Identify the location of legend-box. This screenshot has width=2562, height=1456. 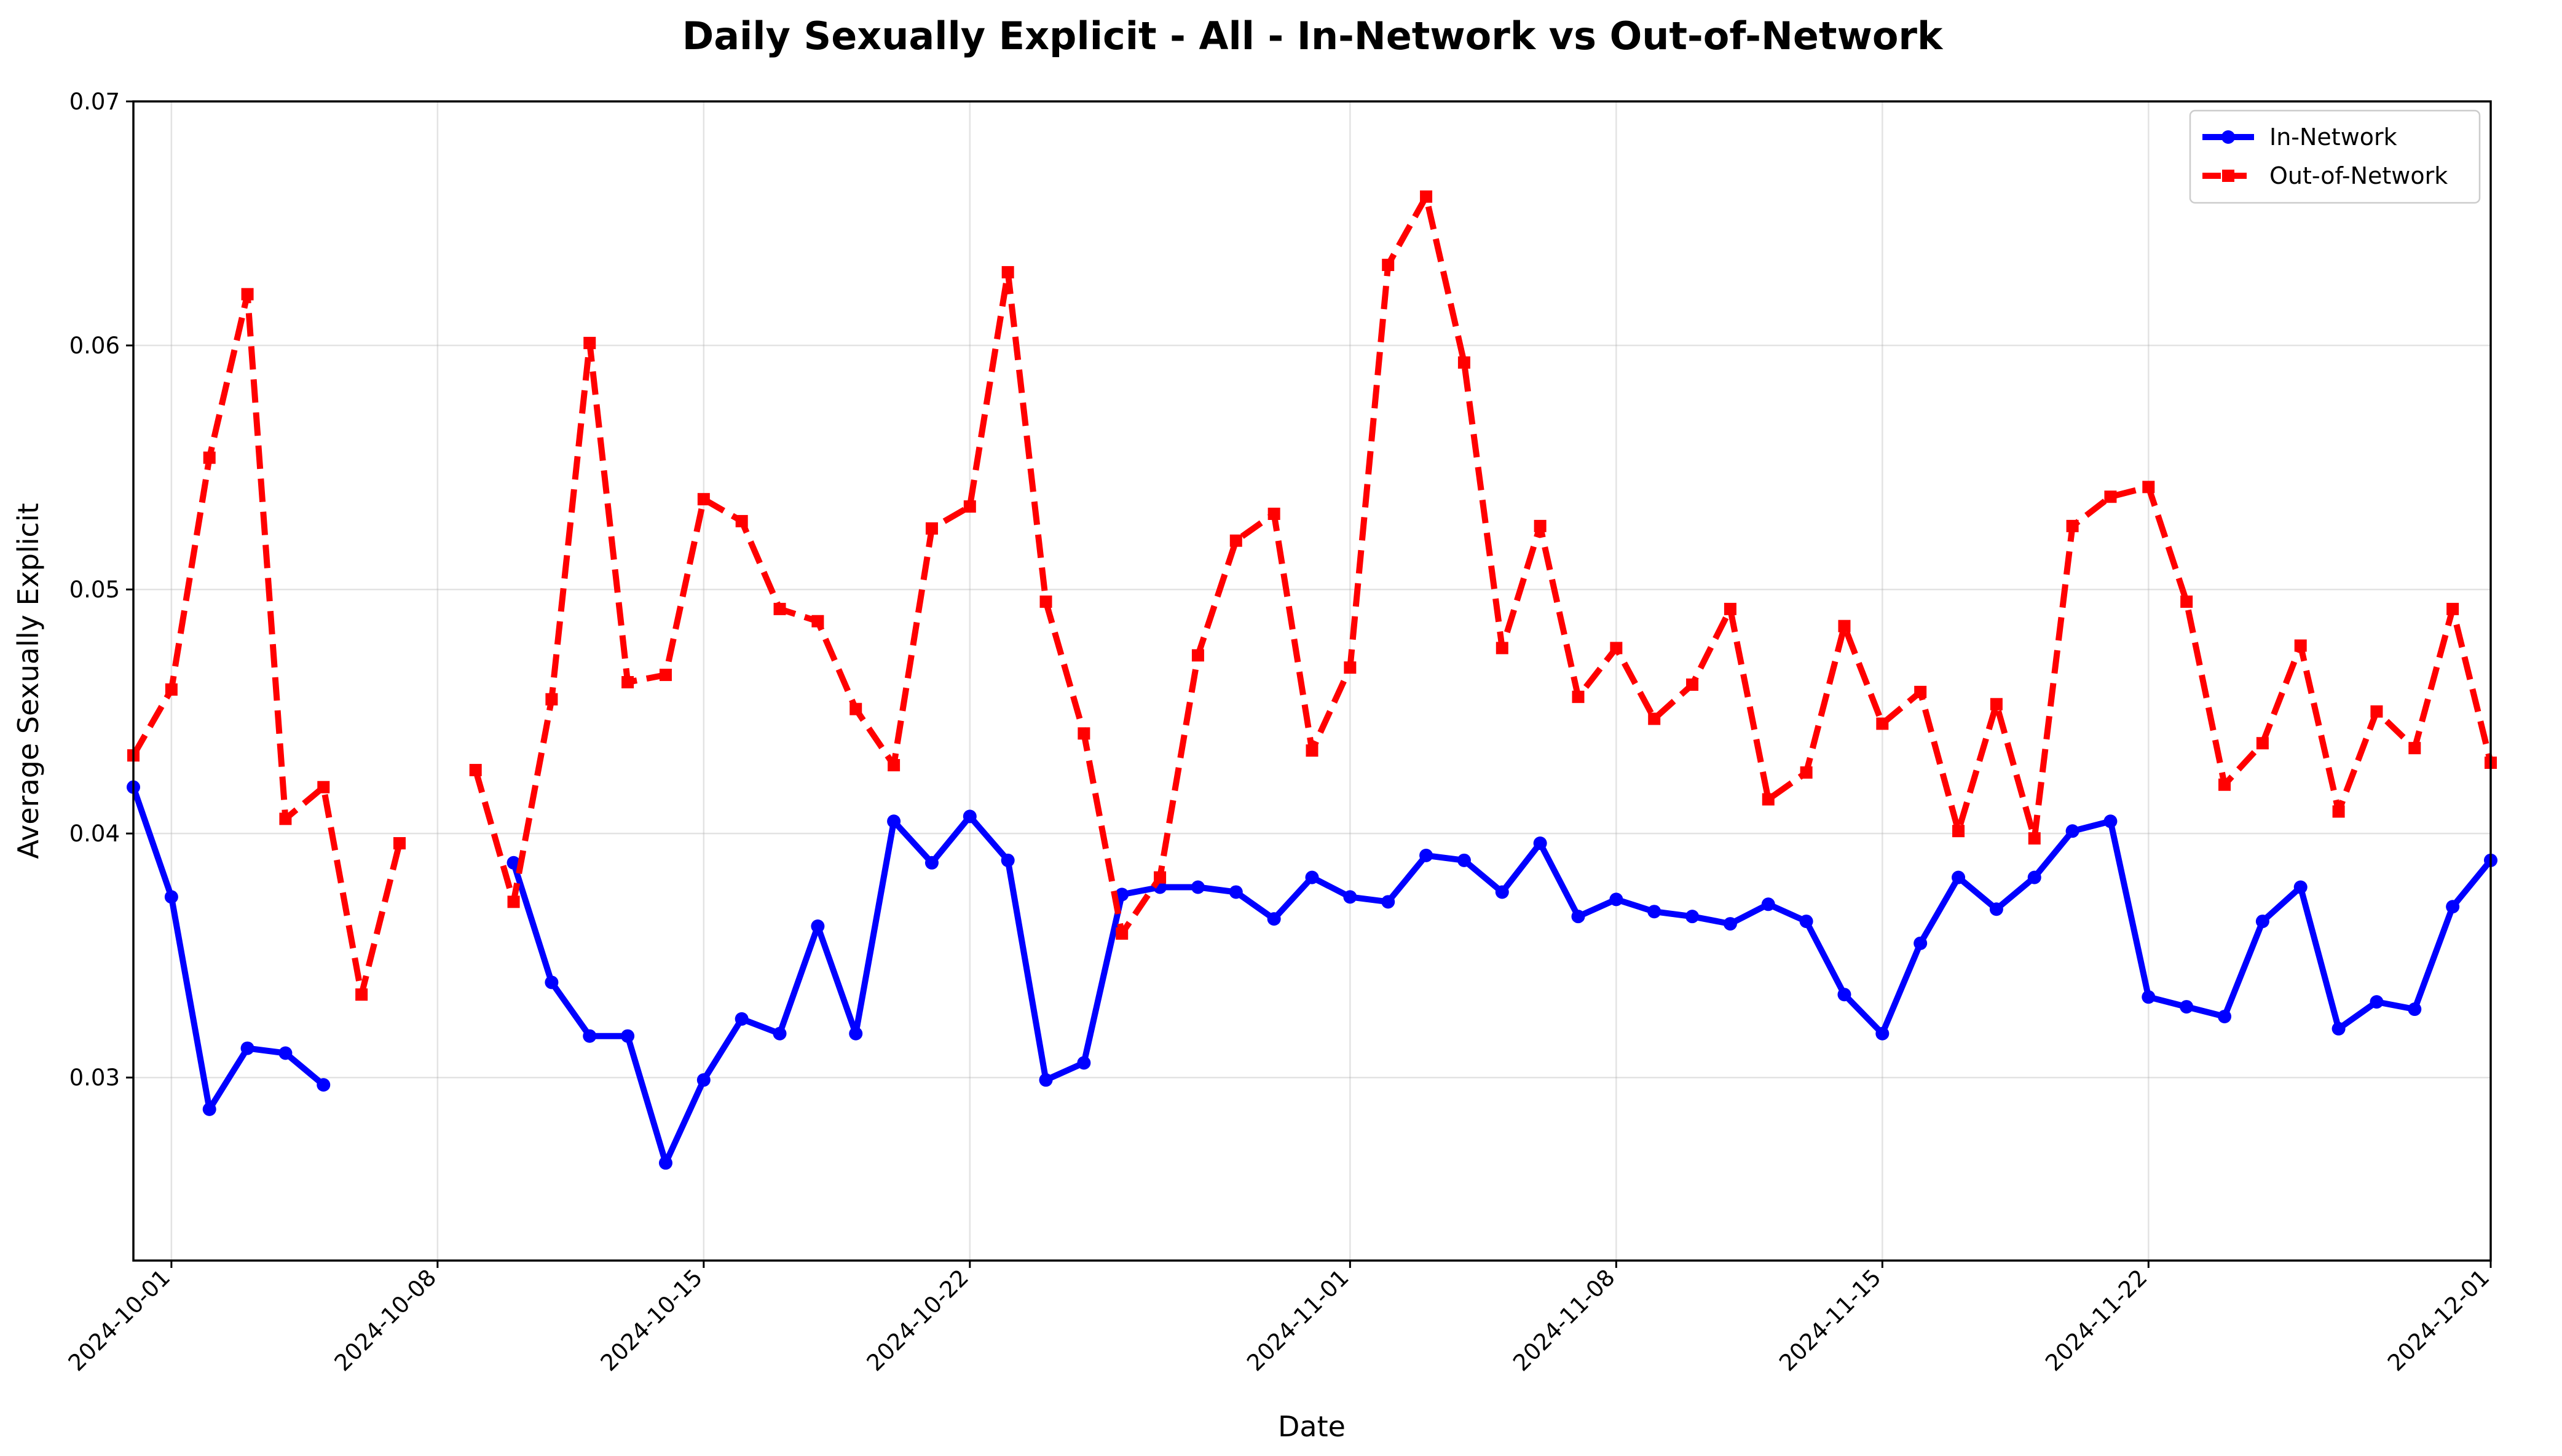
(2335, 156).